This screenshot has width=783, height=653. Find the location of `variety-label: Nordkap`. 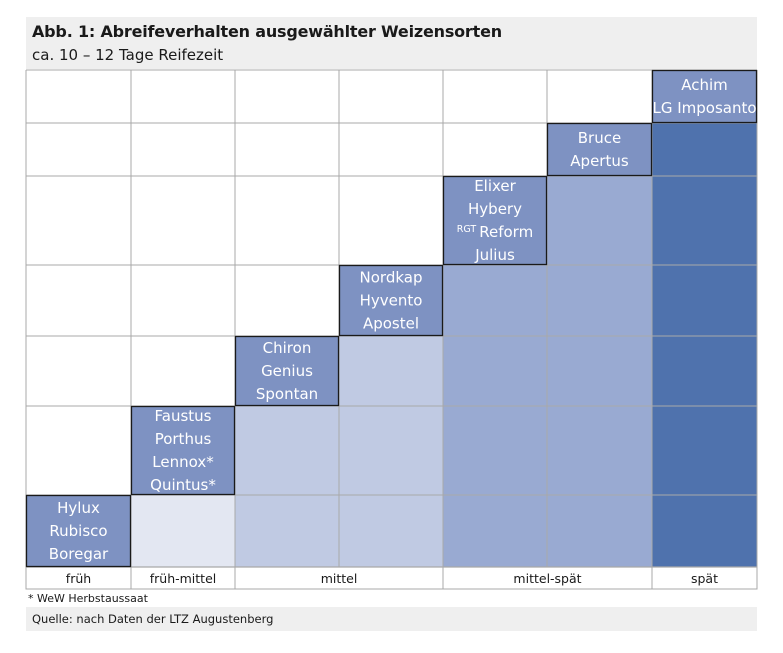

variety-label: Nordkap is located at coordinates (391, 278).